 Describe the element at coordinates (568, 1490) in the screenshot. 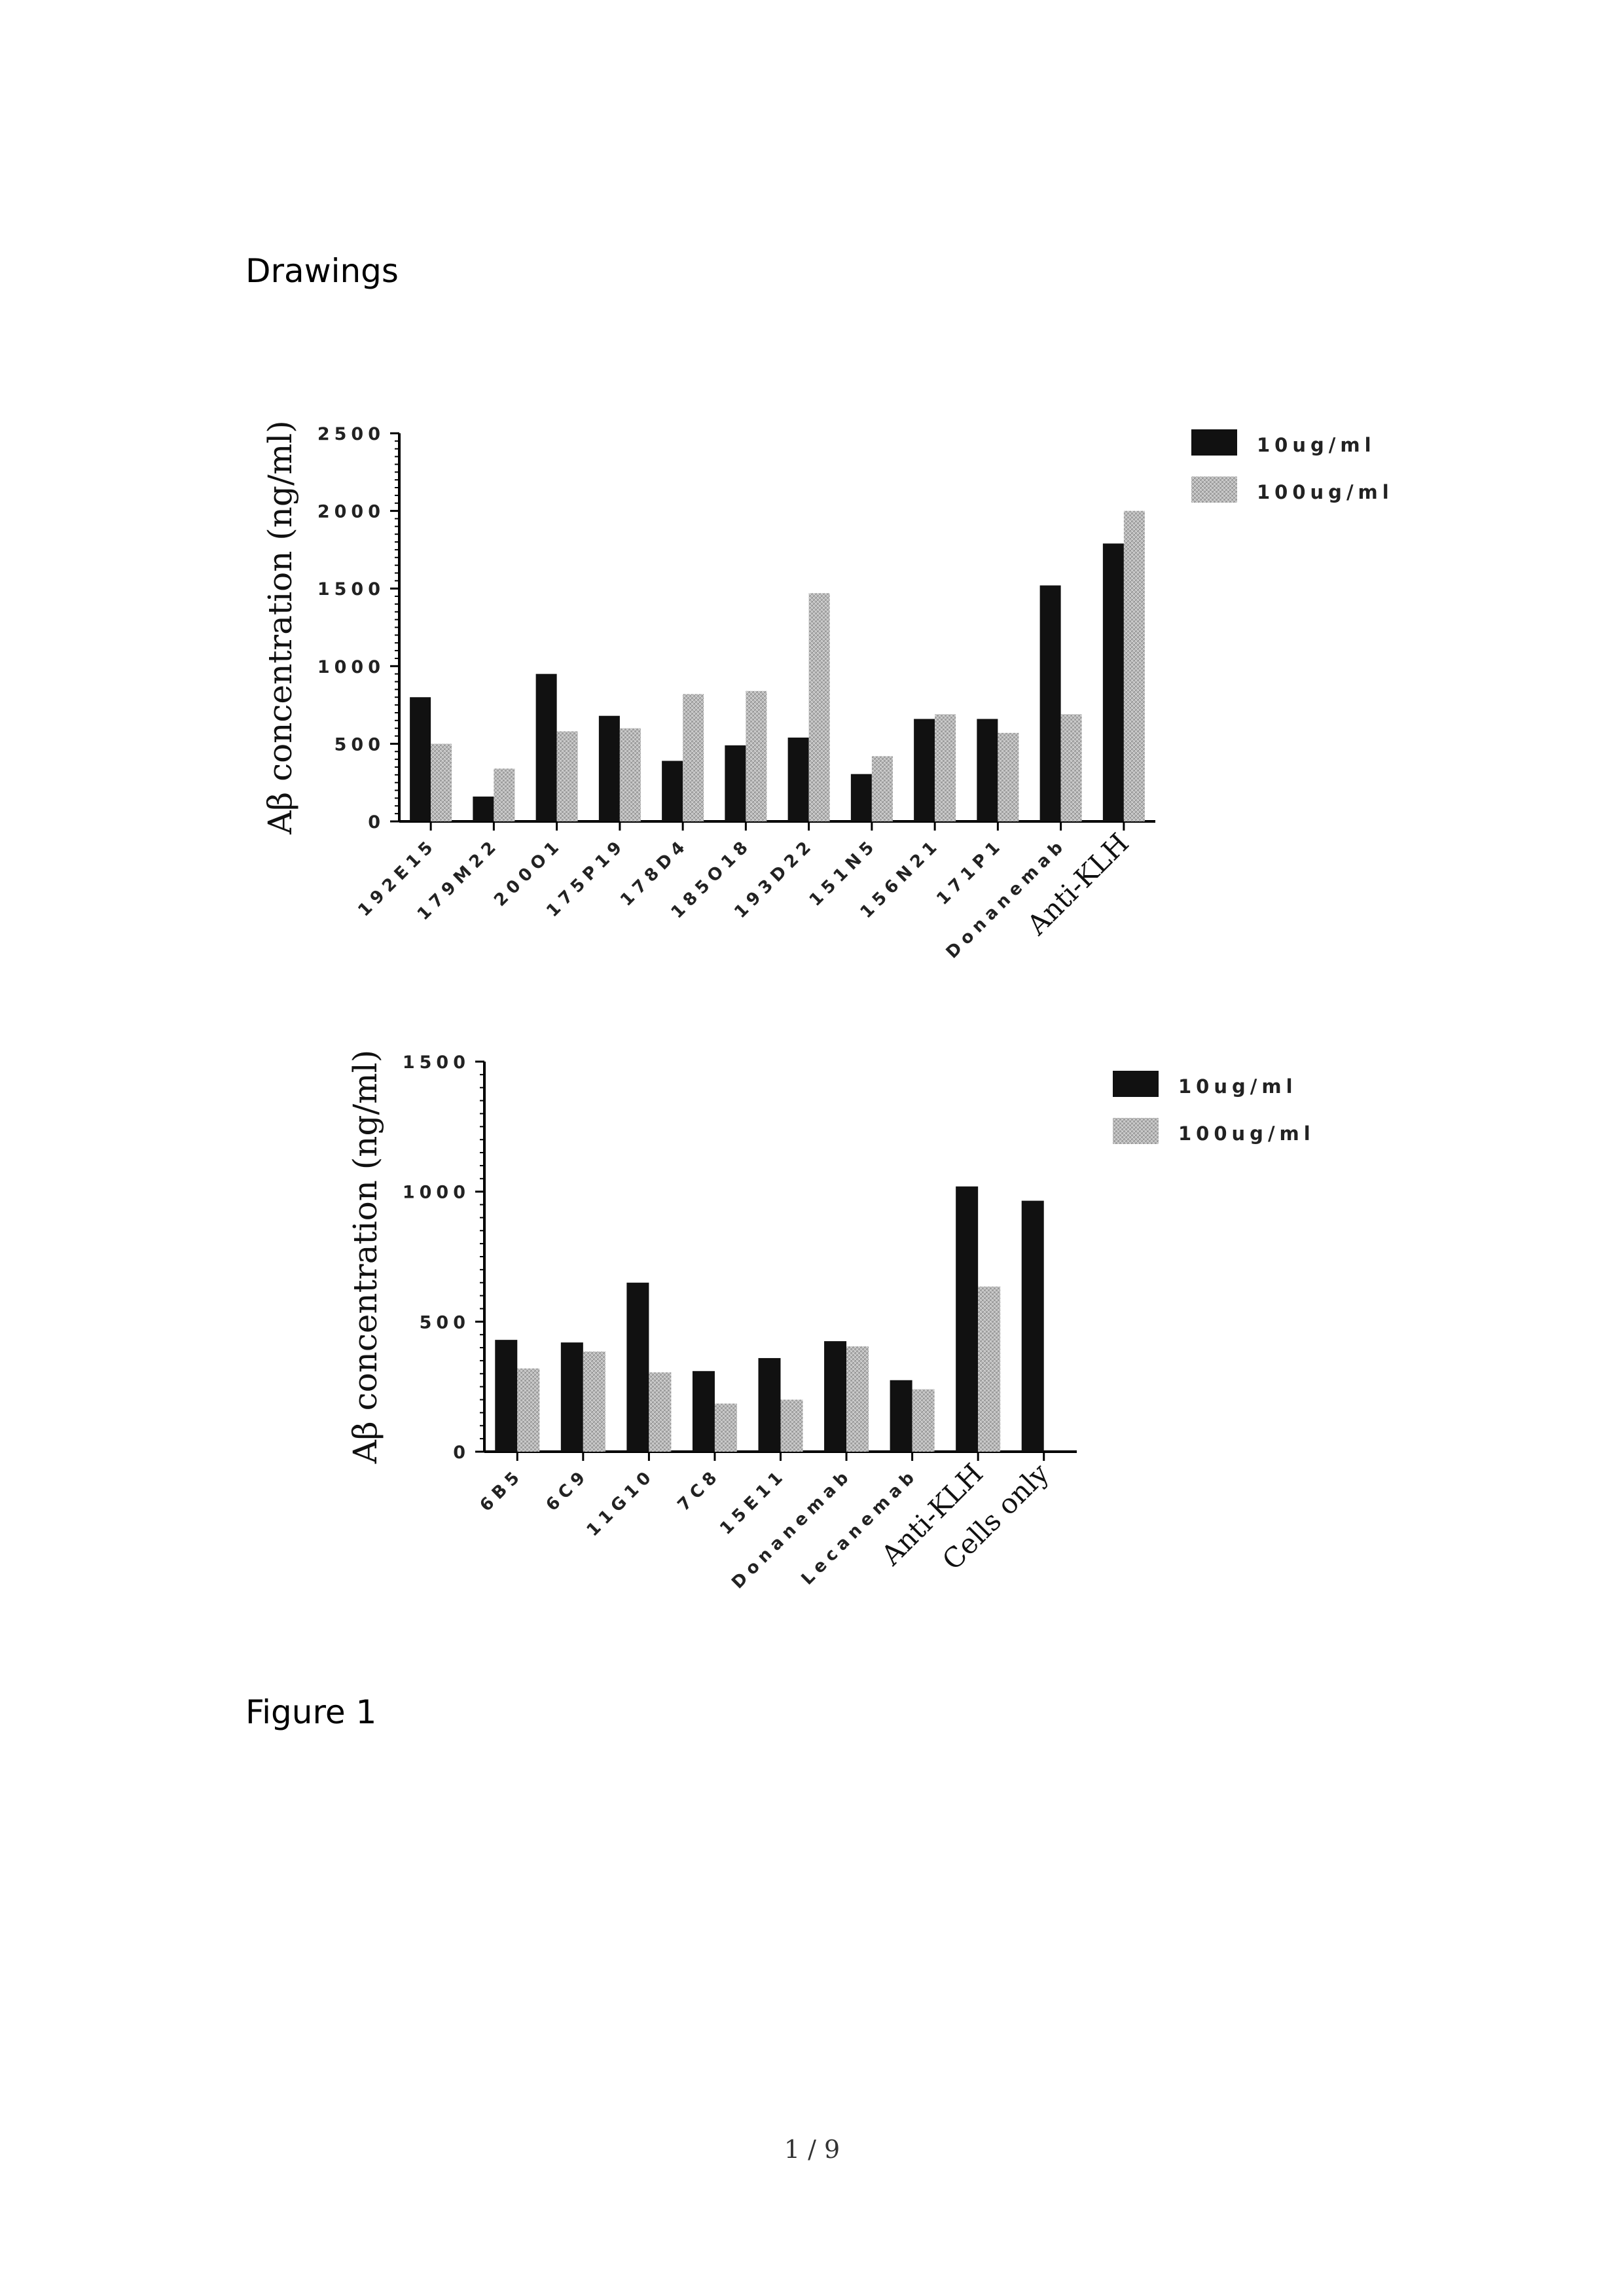

I see `x-category-label: 6C9` at that location.